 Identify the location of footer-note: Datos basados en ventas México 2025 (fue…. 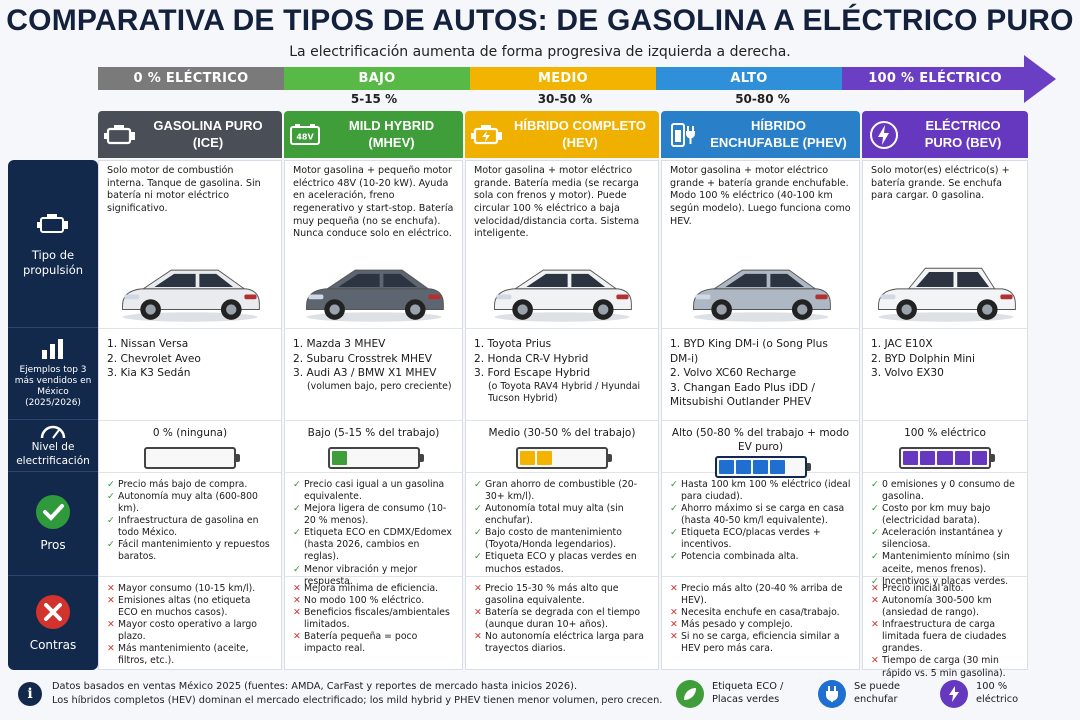
(357, 694).